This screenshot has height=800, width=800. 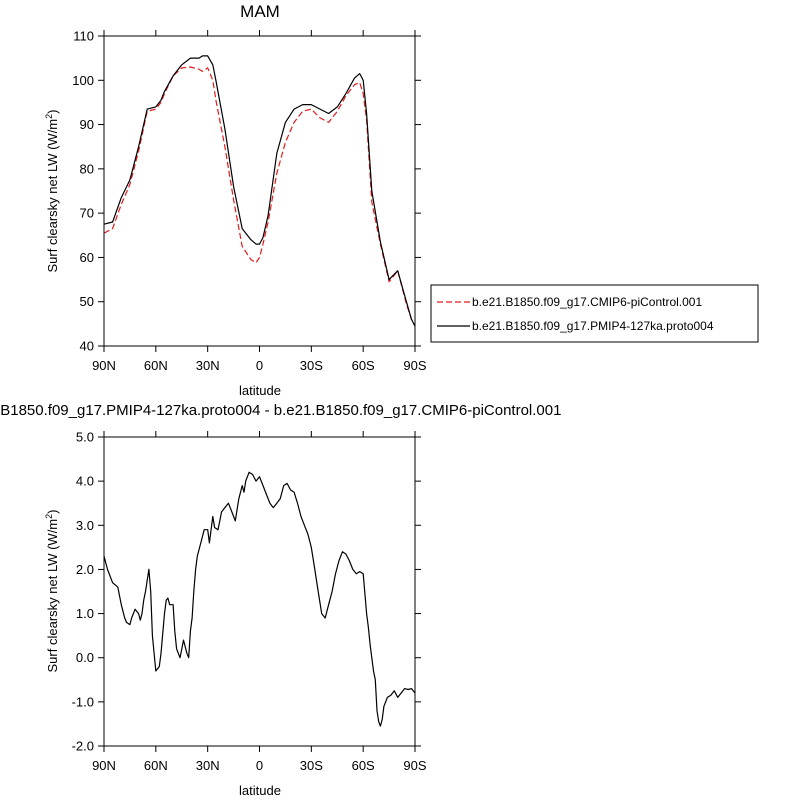 What do you see at coordinates (208, 765) in the screenshot?
I see `bottom-x-tick-label: 30N` at bounding box center [208, 765].